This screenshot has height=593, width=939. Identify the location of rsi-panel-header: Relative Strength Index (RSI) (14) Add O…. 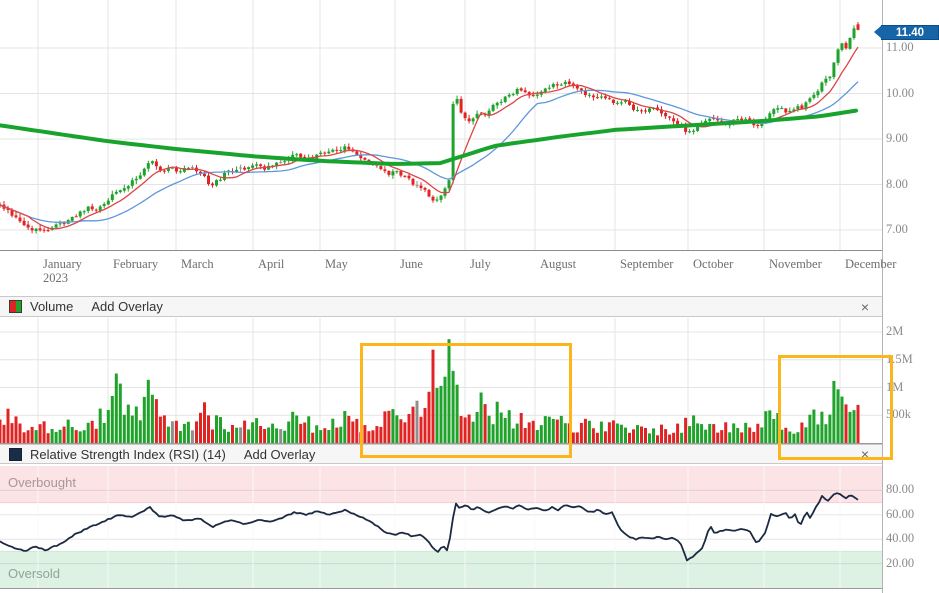
(441, 454).